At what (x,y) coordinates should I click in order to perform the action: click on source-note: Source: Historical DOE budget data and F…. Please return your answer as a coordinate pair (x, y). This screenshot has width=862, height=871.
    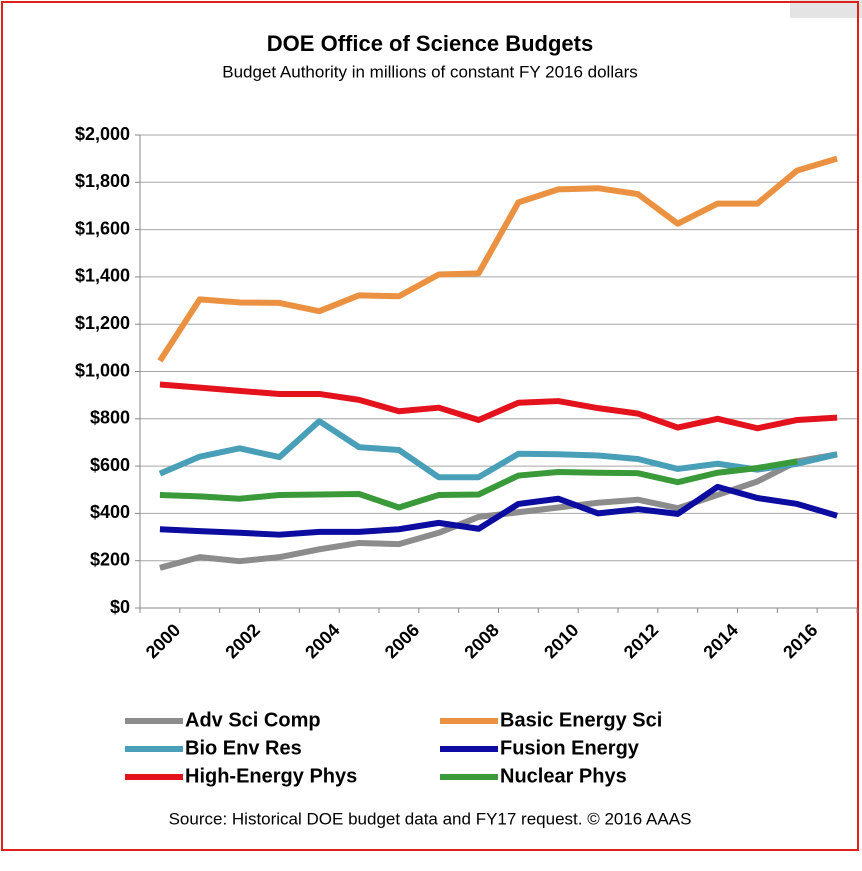
    Looking at the image, I should click on (430, 818).